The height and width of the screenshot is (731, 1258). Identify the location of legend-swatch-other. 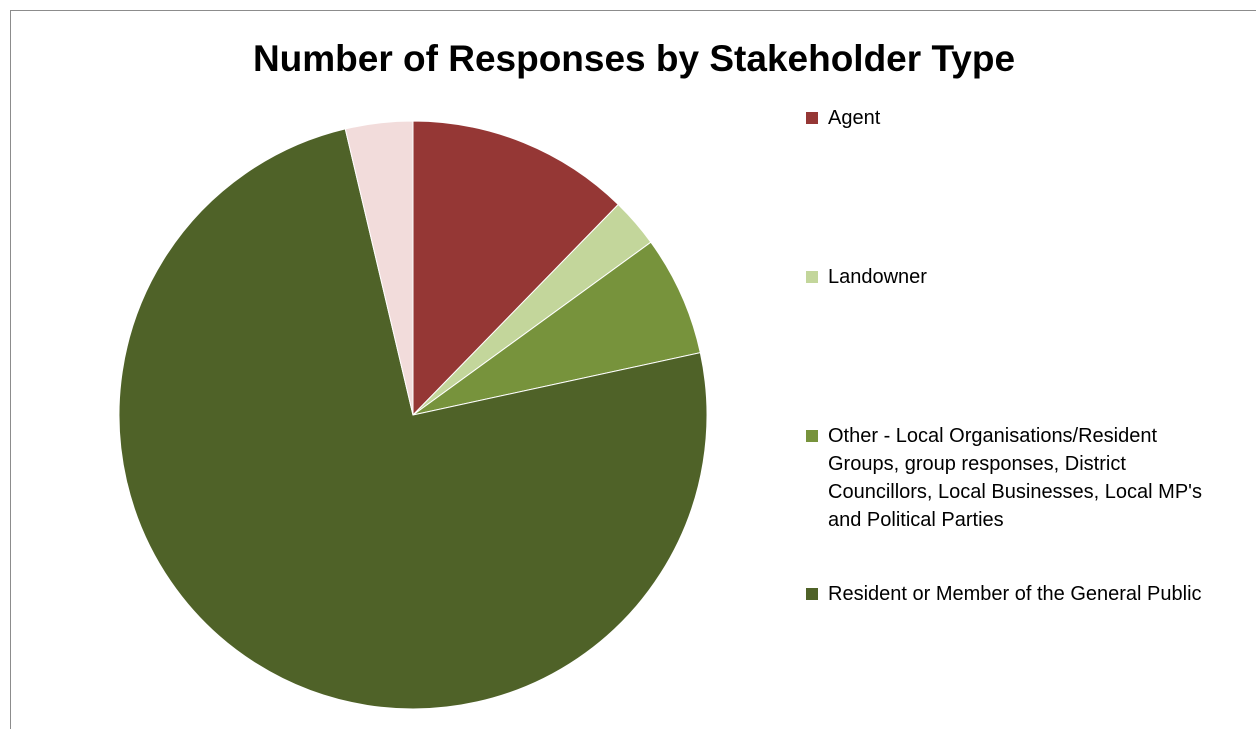
(812, 436).